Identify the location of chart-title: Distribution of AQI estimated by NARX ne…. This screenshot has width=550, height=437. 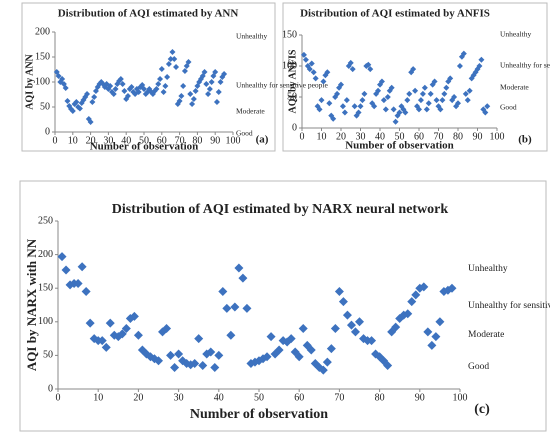
(280, 209).